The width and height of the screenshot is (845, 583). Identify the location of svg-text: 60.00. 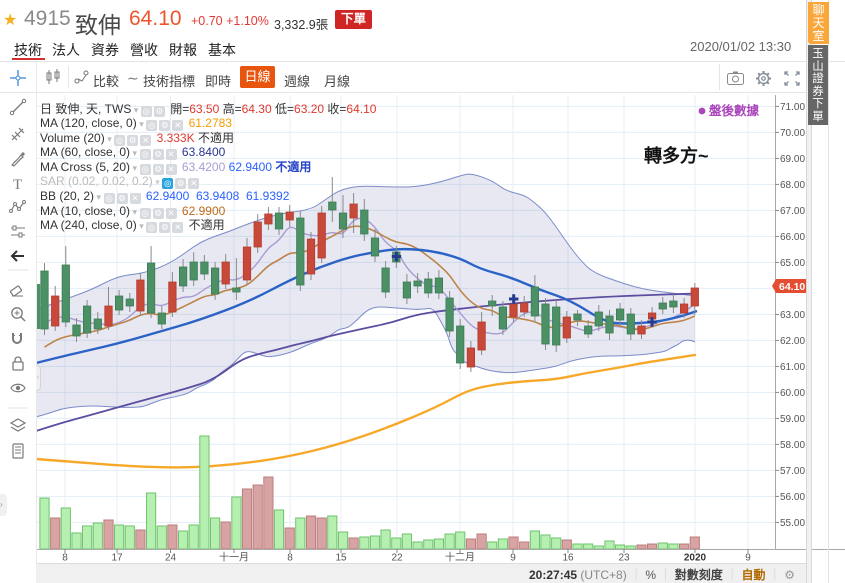
(792, 393).